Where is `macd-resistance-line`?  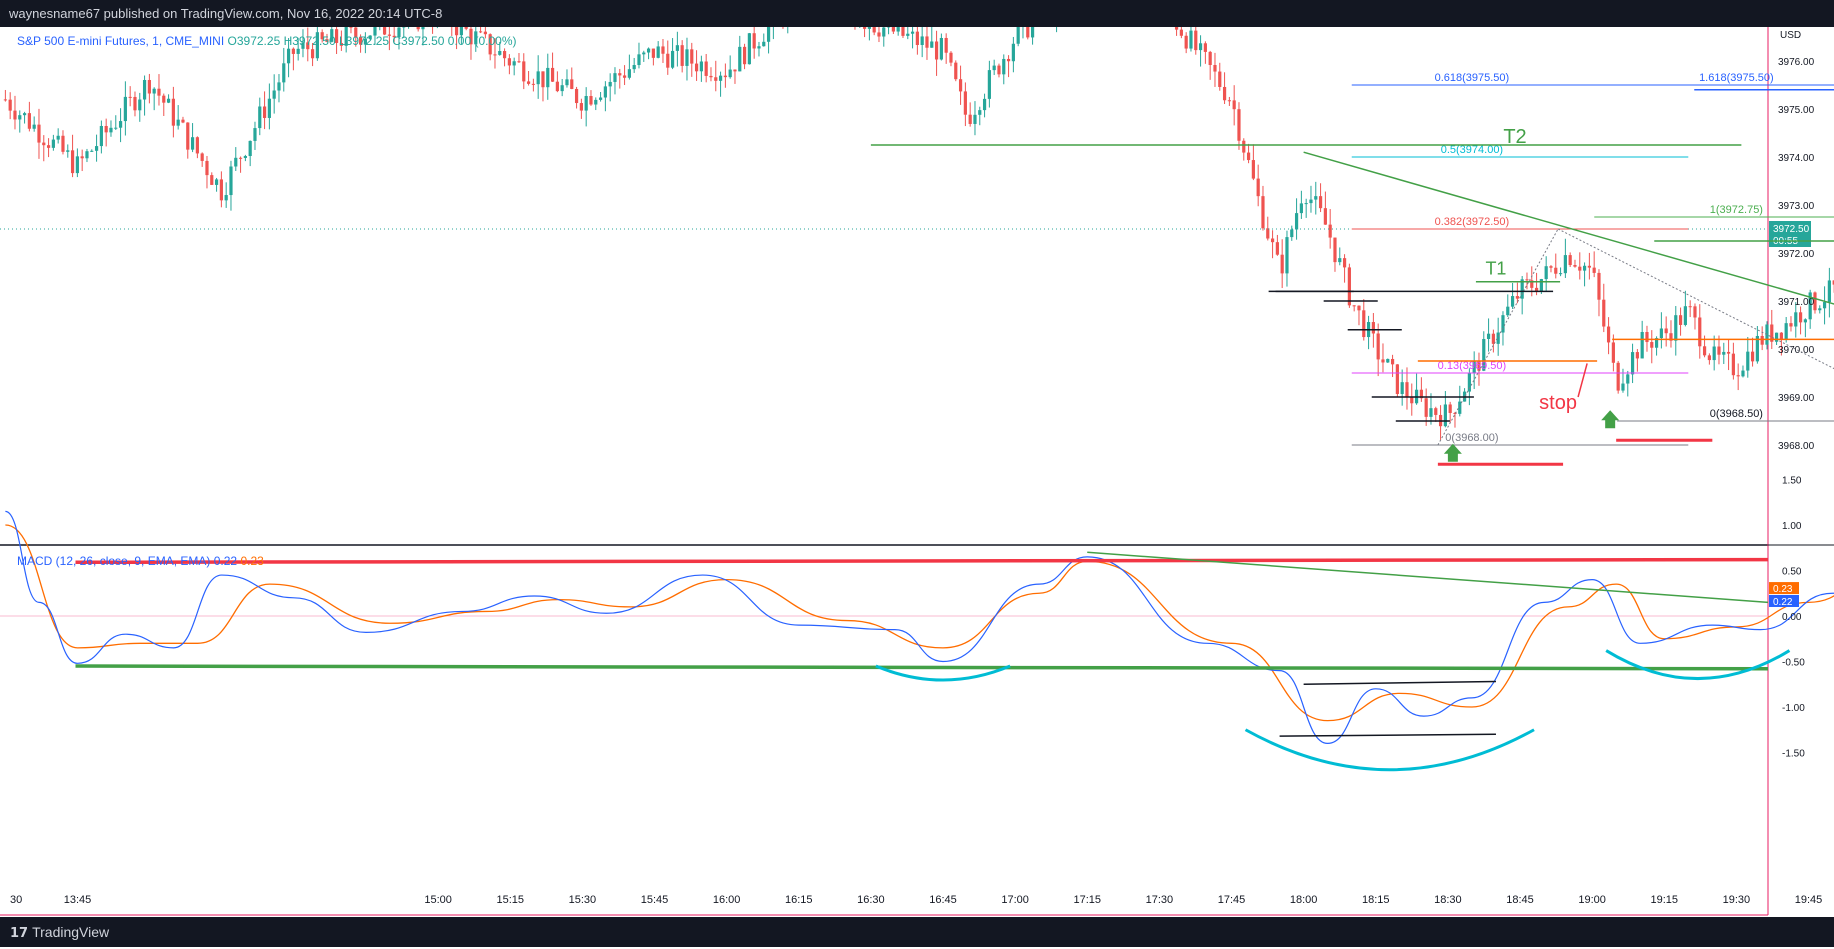
macd-resistance-line is located at coordinates (922, 561).